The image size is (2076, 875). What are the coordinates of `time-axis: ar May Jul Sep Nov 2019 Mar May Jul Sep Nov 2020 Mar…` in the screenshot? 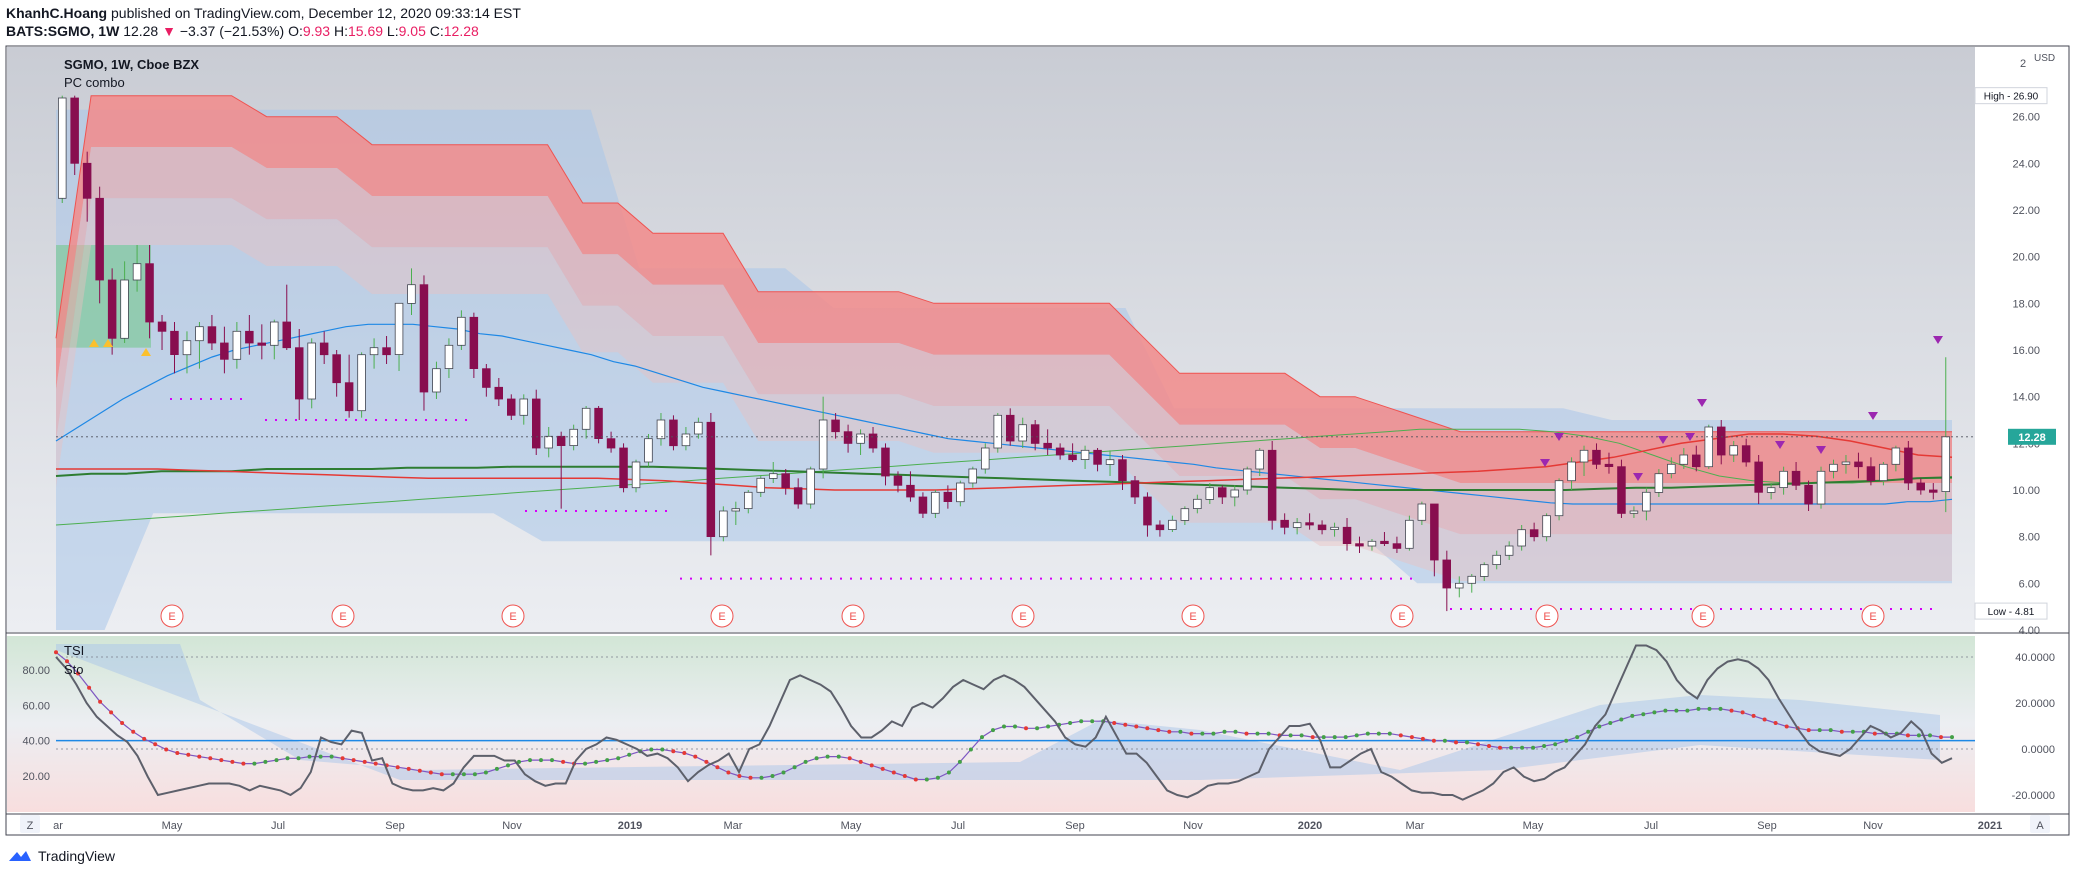 It's located at (1027, 826).